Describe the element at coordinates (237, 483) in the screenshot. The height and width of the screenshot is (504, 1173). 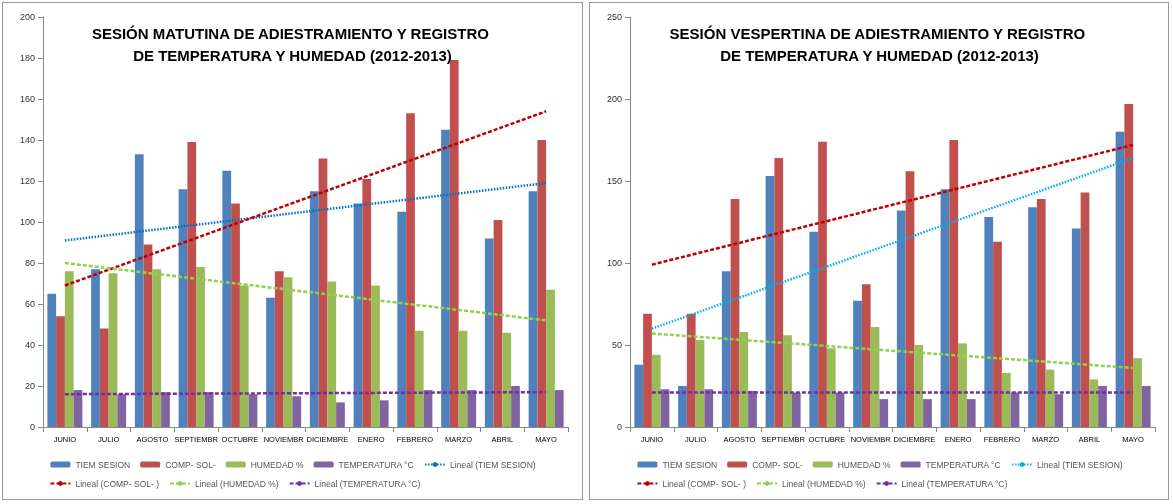
I see `legend-label: Lineal (HUMEDAD %)` at that location.